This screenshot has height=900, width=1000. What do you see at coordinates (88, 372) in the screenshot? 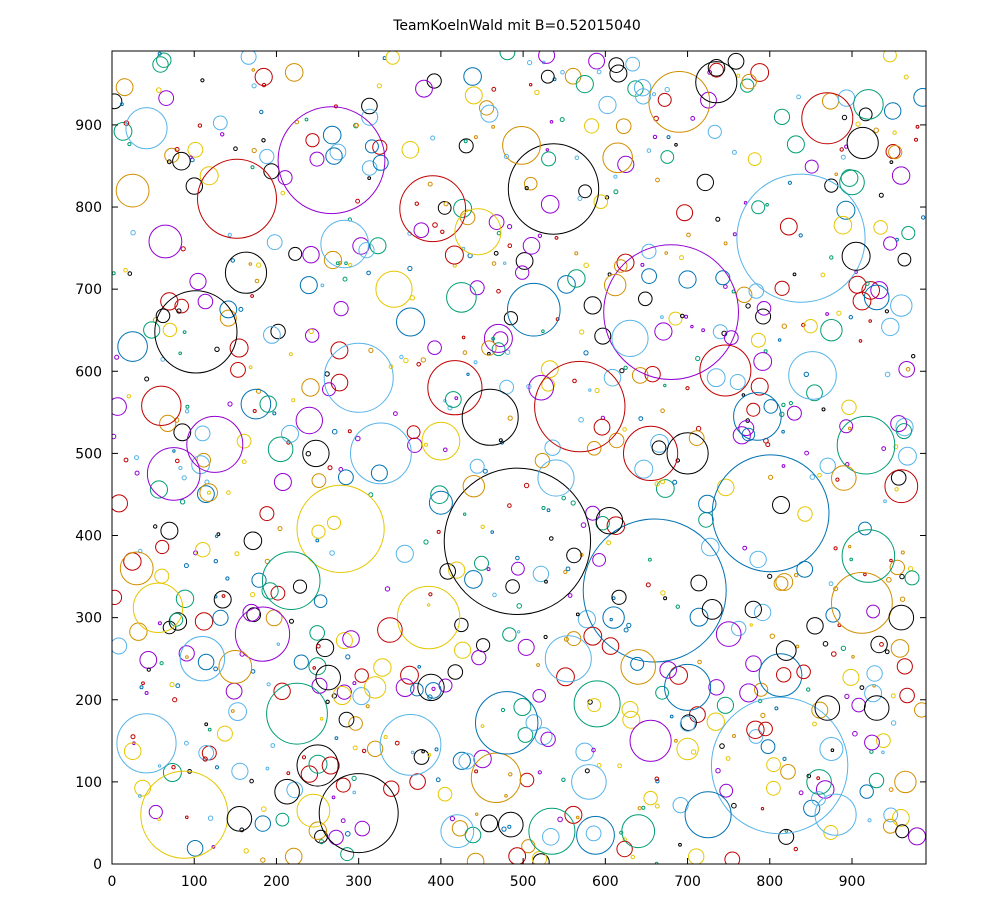
I see `y-tick-label: 600` at bounding box center [88, 372].